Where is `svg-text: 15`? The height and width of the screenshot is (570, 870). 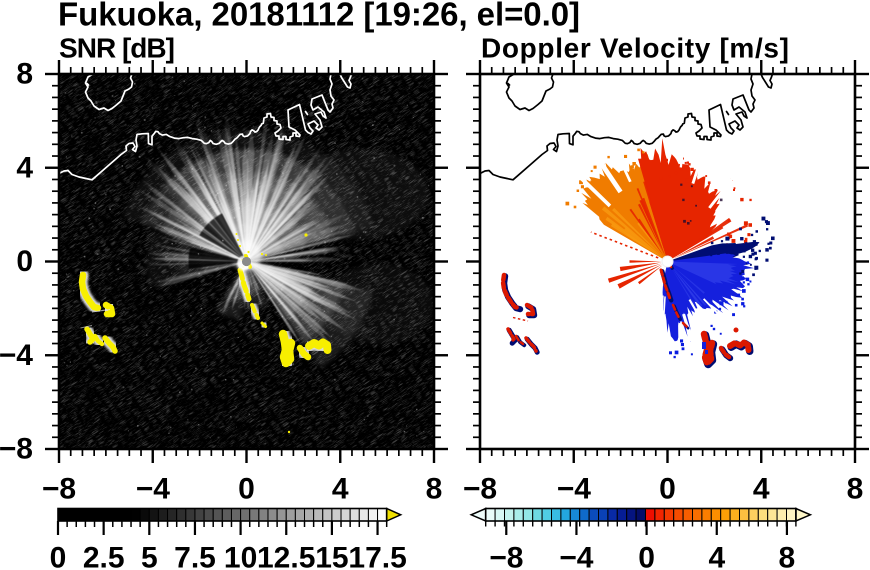 svg-text: 15 is located at coordinates (331, 556).